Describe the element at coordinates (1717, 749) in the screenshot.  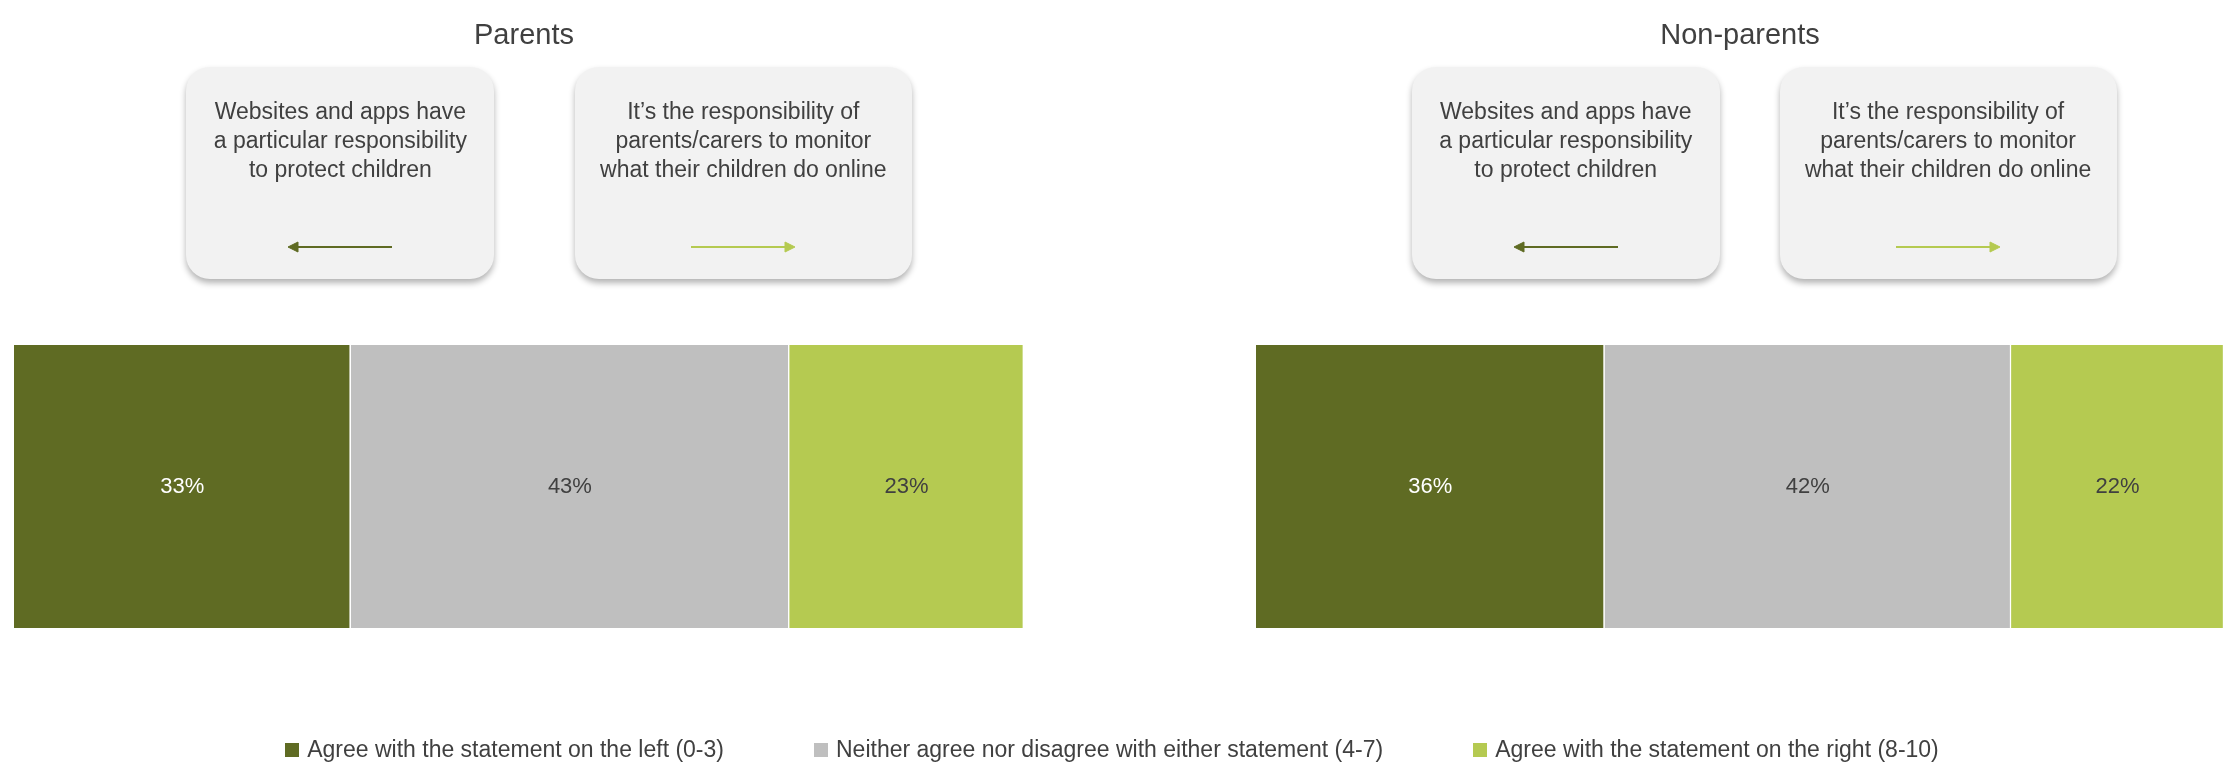
I see `legend-label: Agree with the statement on the right (8-10)` at that location.